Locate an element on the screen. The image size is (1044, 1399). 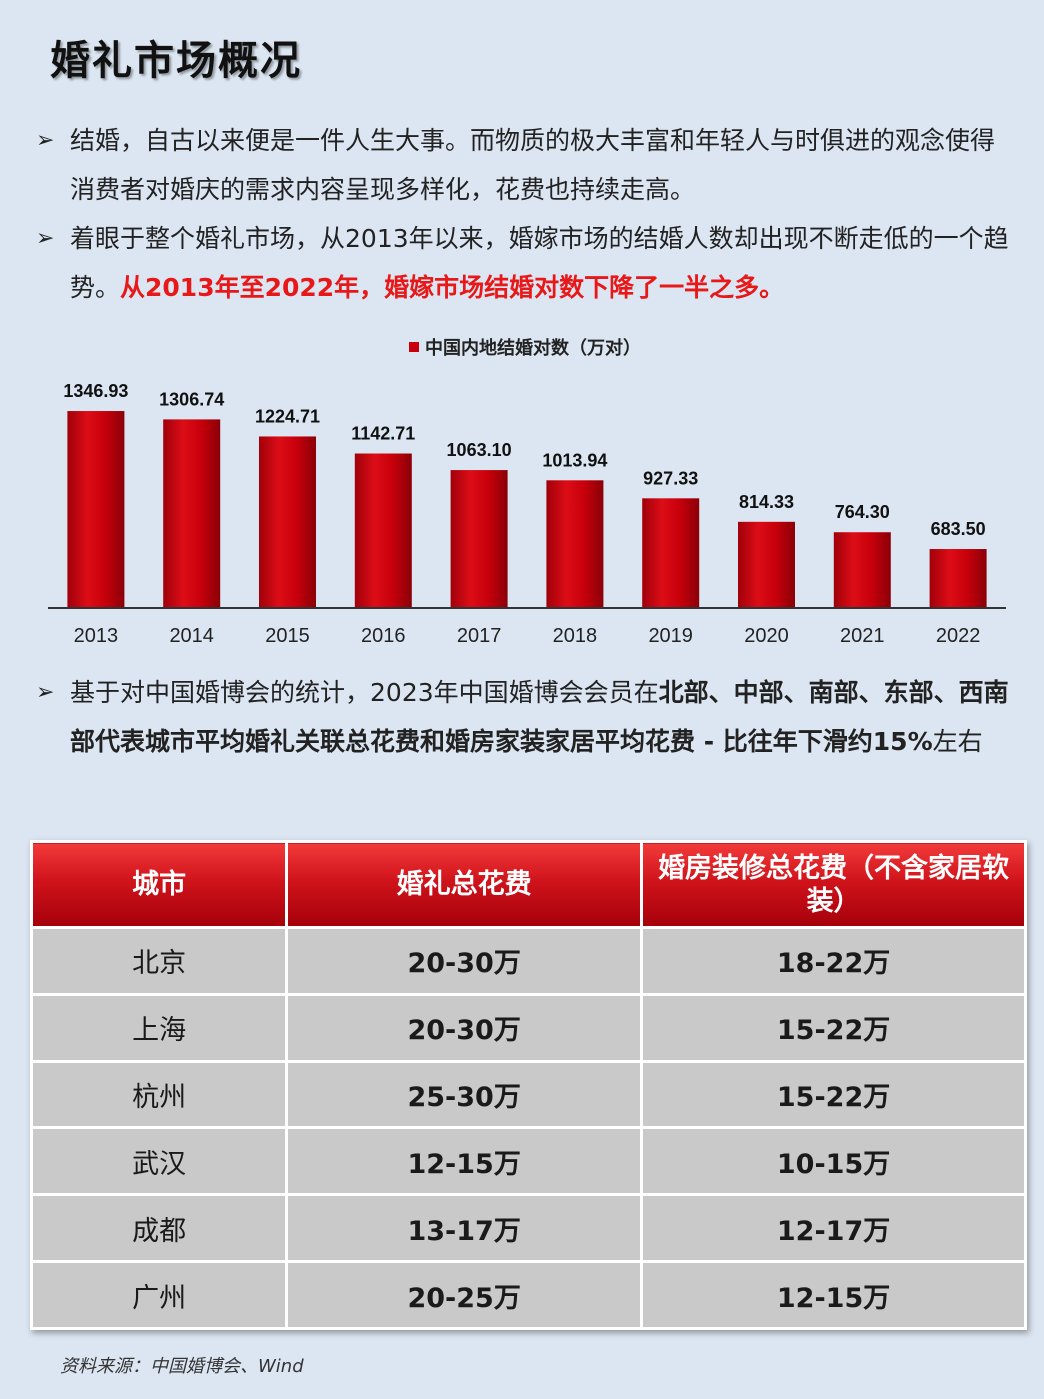
data-label-2014: 1306.74 is located at coordinates (191, 399).